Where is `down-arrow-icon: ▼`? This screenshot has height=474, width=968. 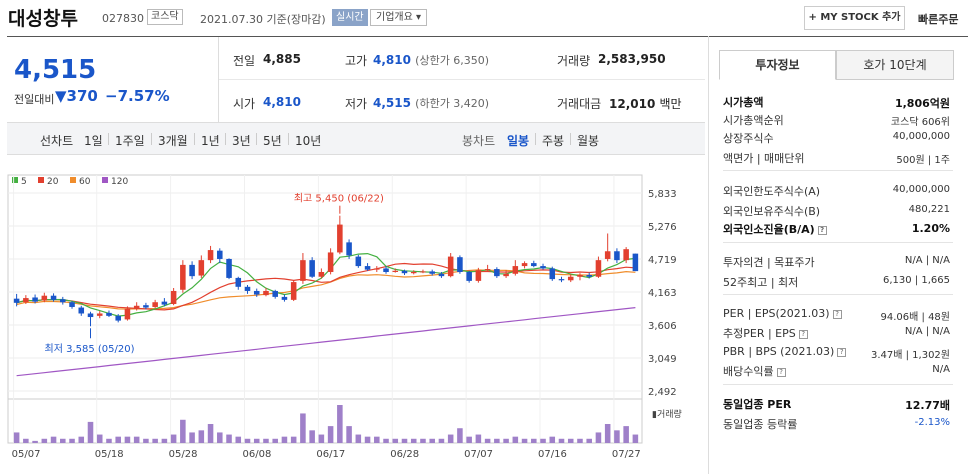
down-arrow-icon: ▼ is located at coordinates (61, 96).